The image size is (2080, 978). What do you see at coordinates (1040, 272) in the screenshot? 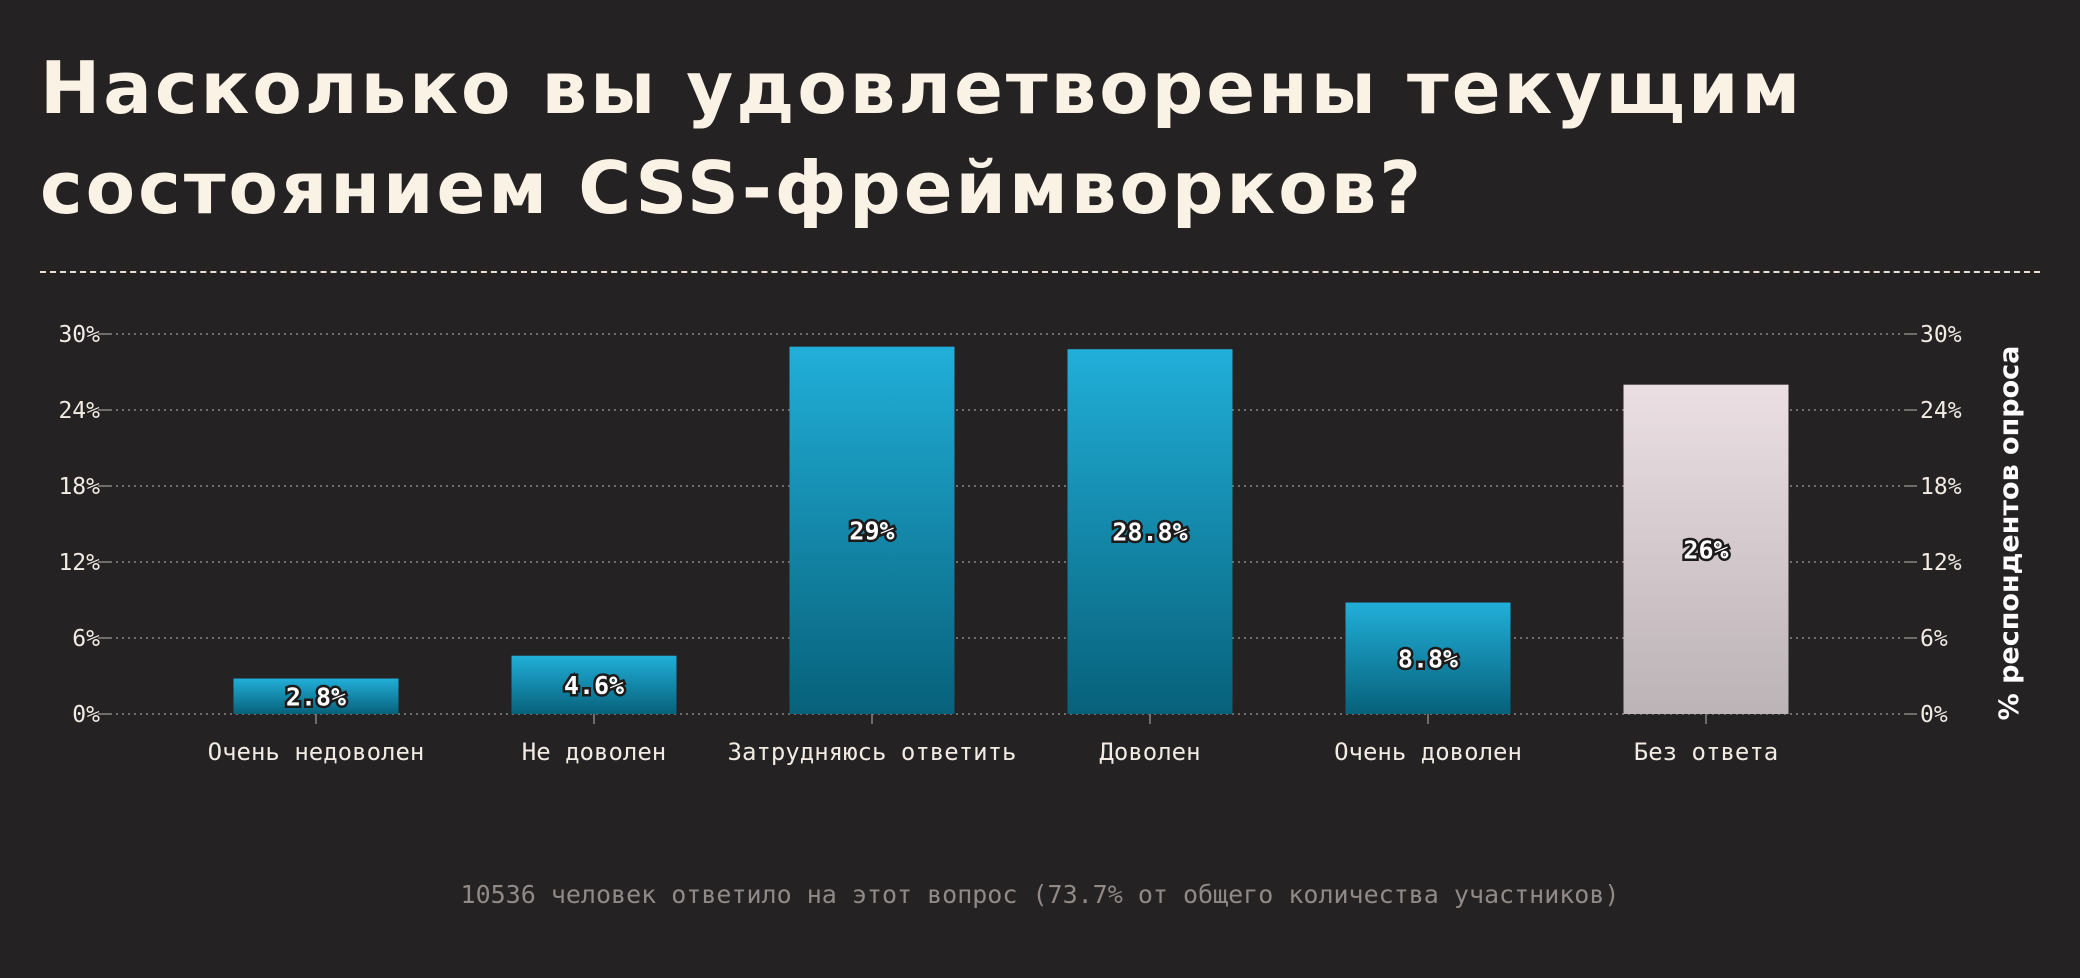
I see `title-divider` at bounding box center [1040, 272].